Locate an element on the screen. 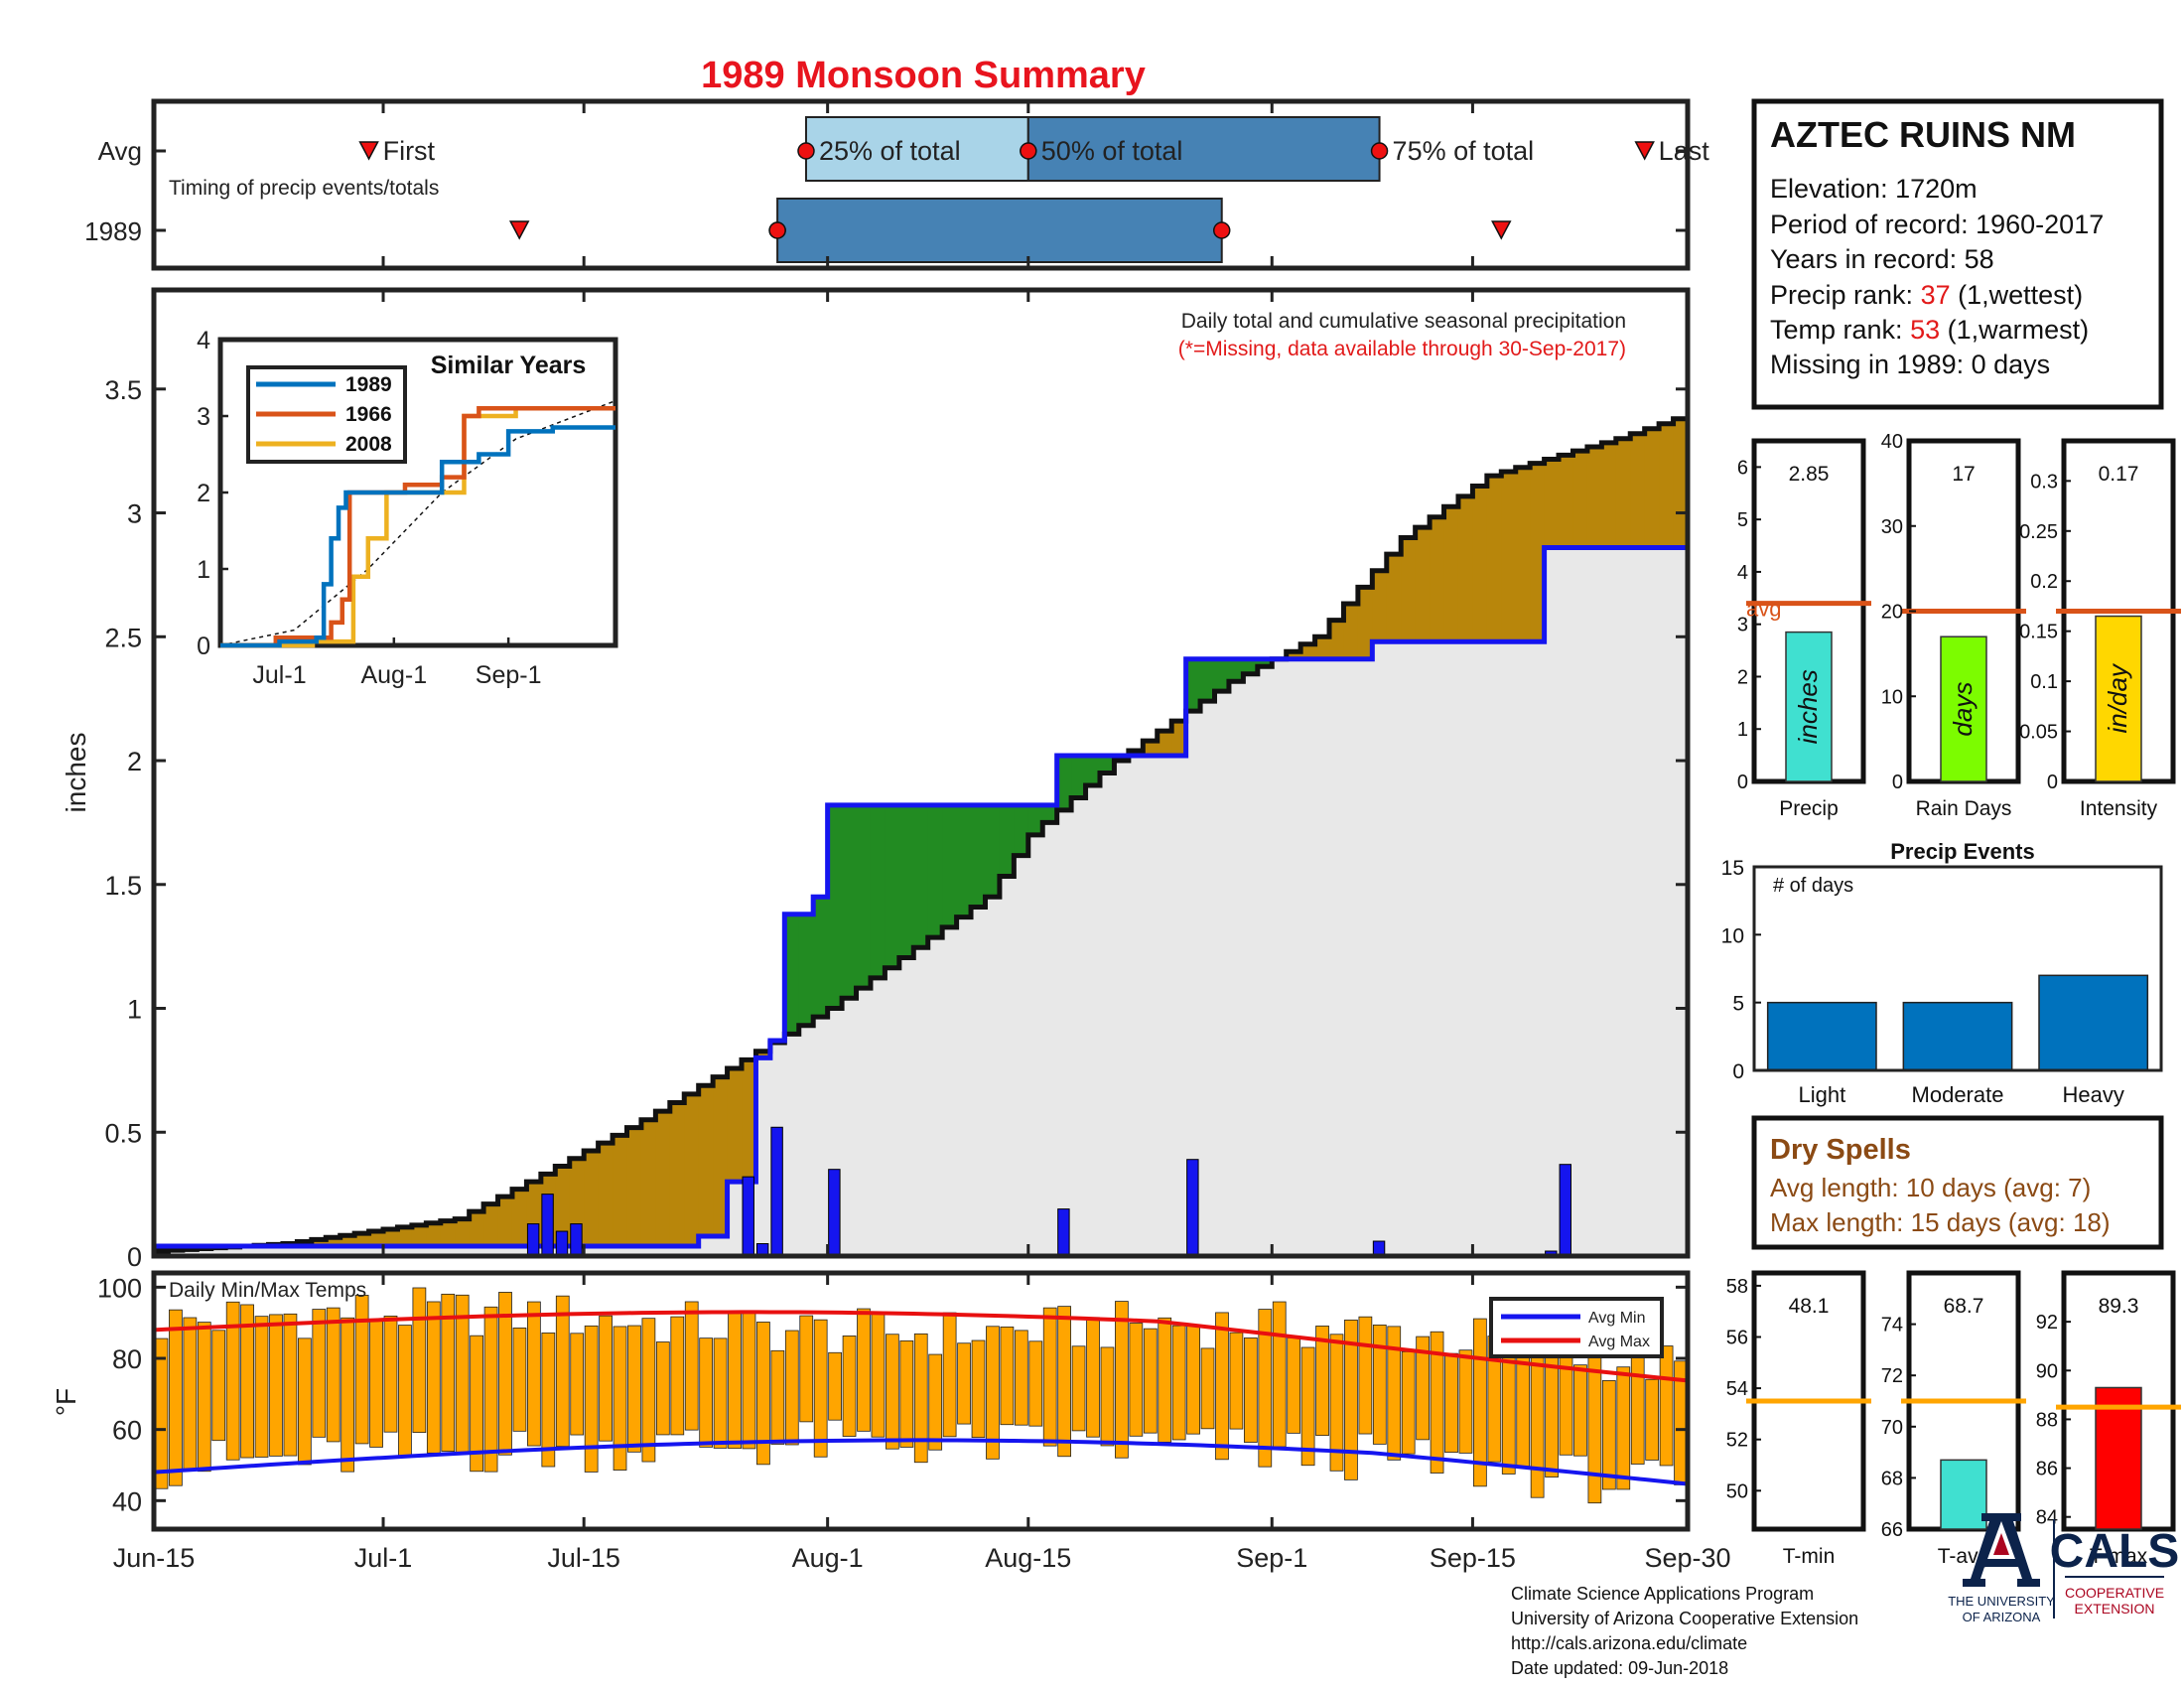  similar-legend: 1989 1966 2008 is located at coordinates (326, 414).